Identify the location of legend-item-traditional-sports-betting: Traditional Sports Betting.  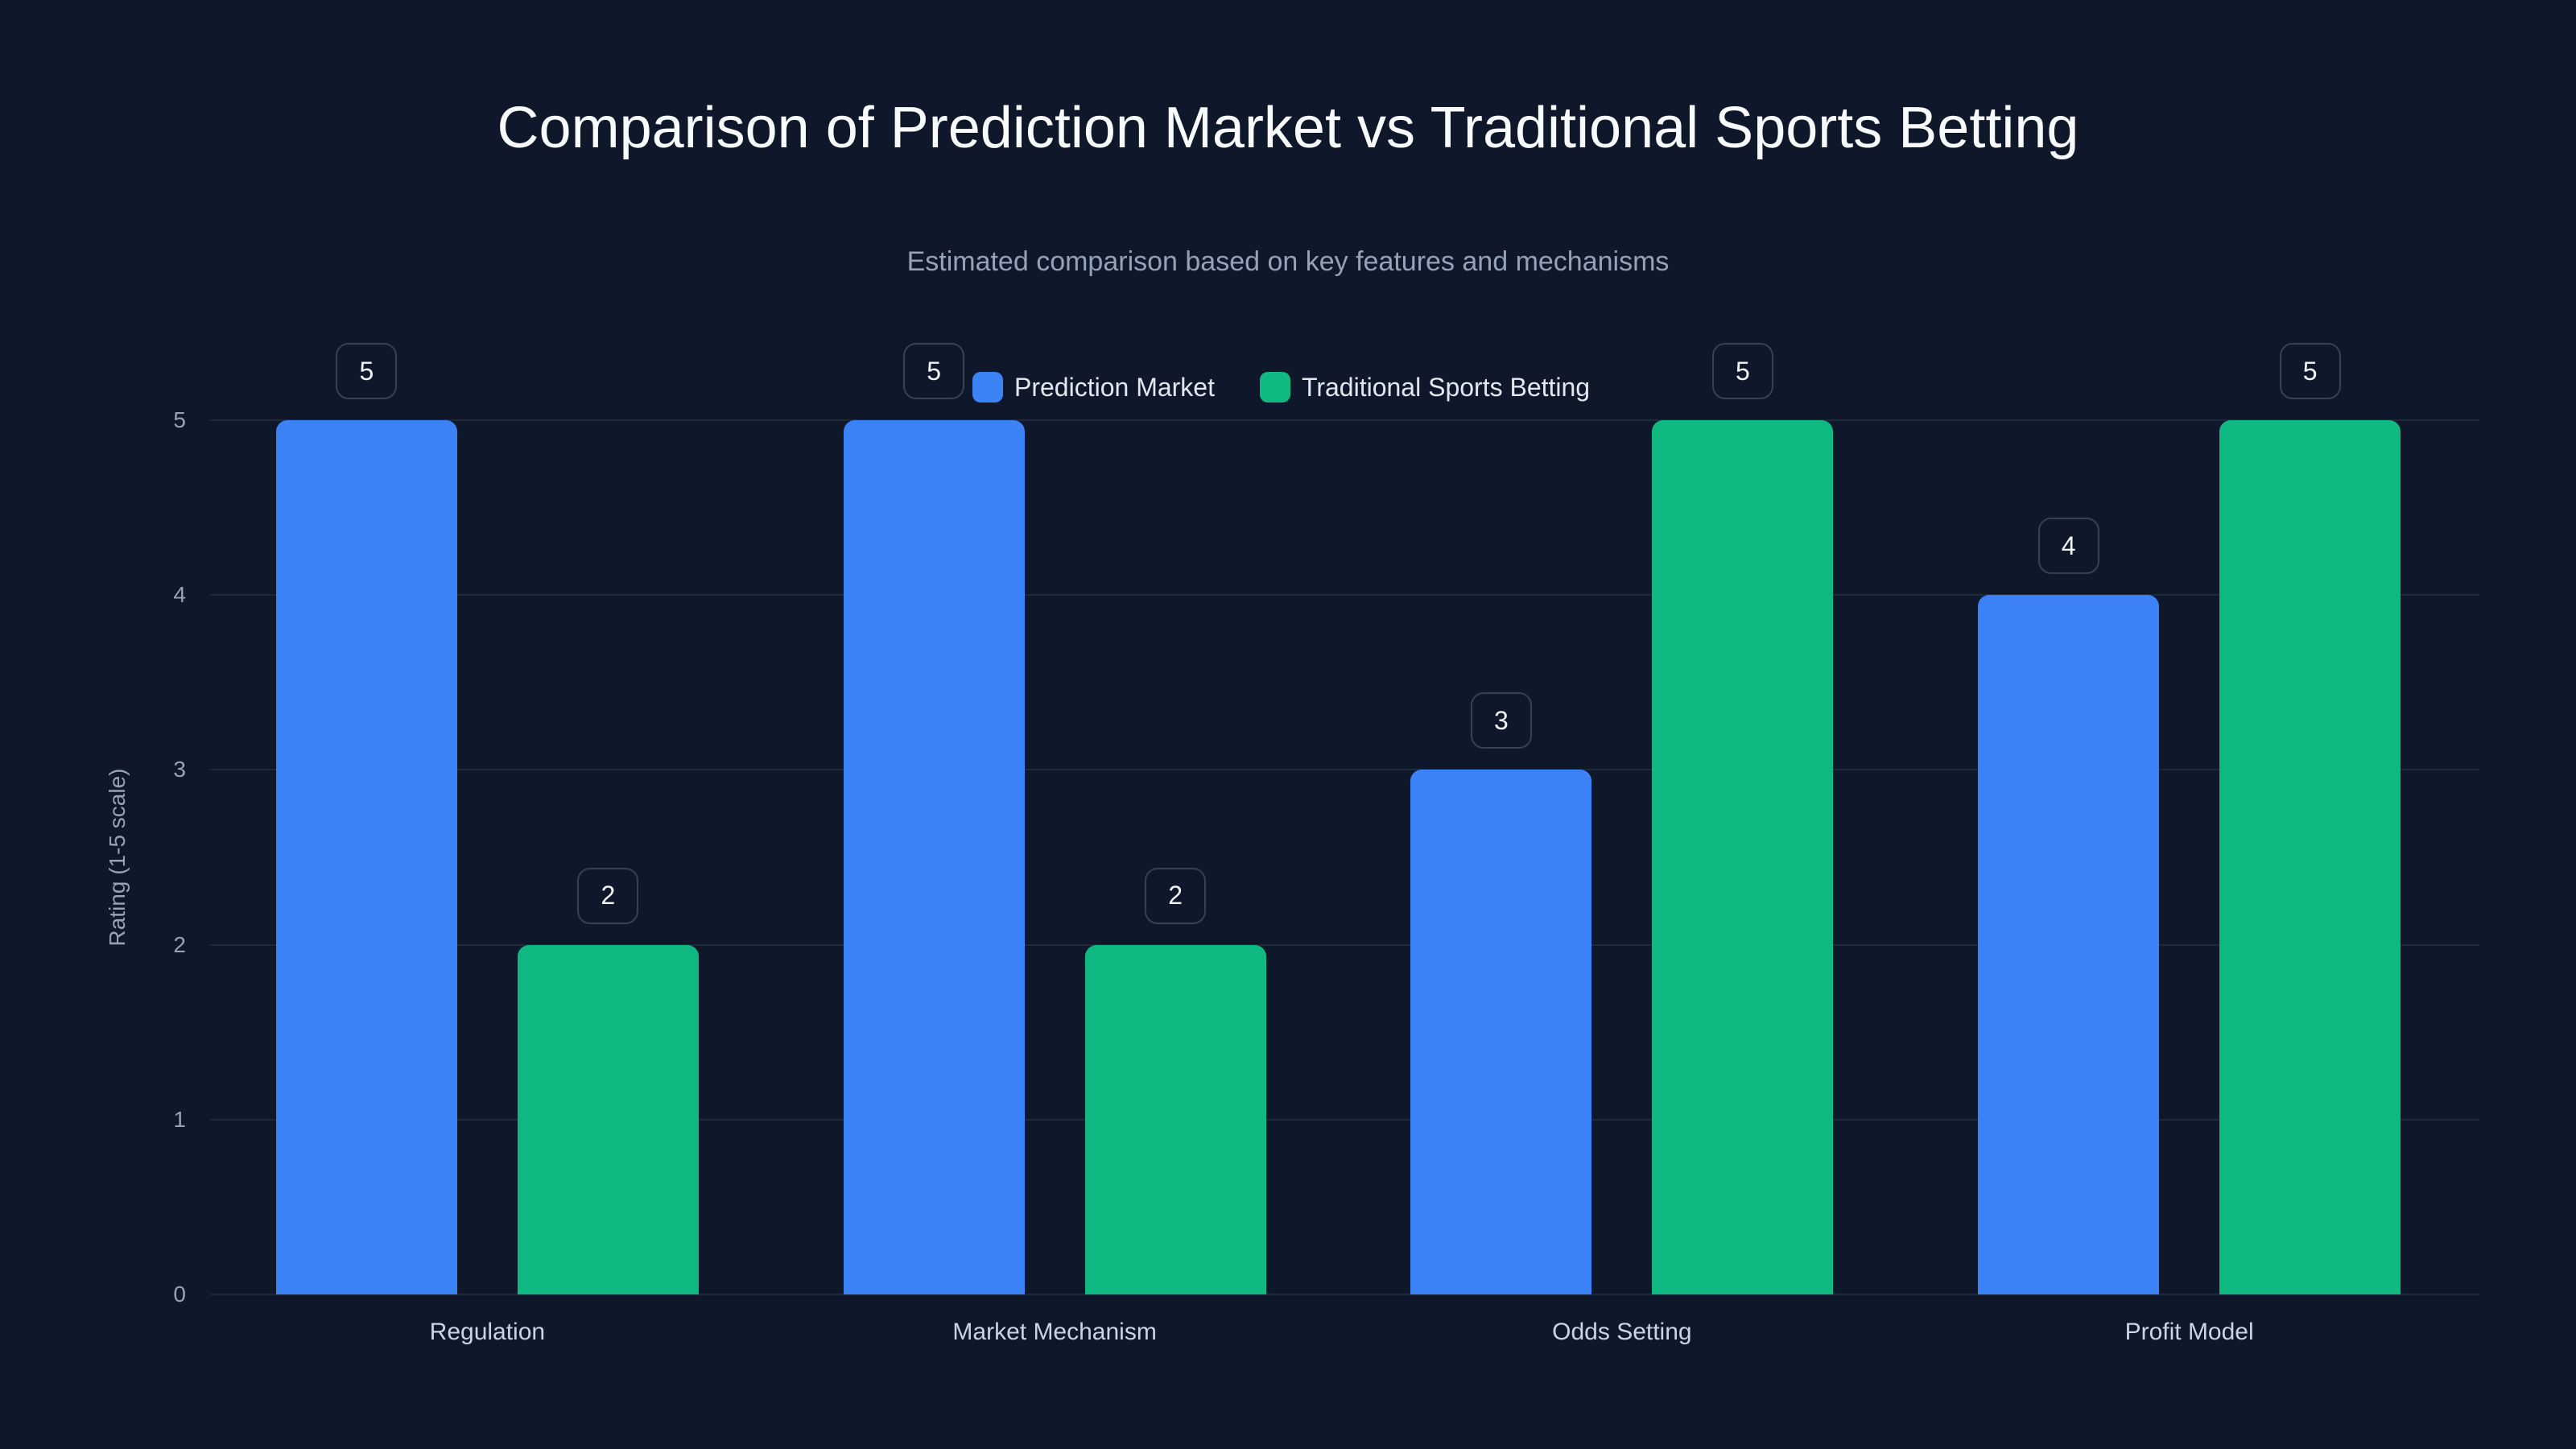
(1425, 387).